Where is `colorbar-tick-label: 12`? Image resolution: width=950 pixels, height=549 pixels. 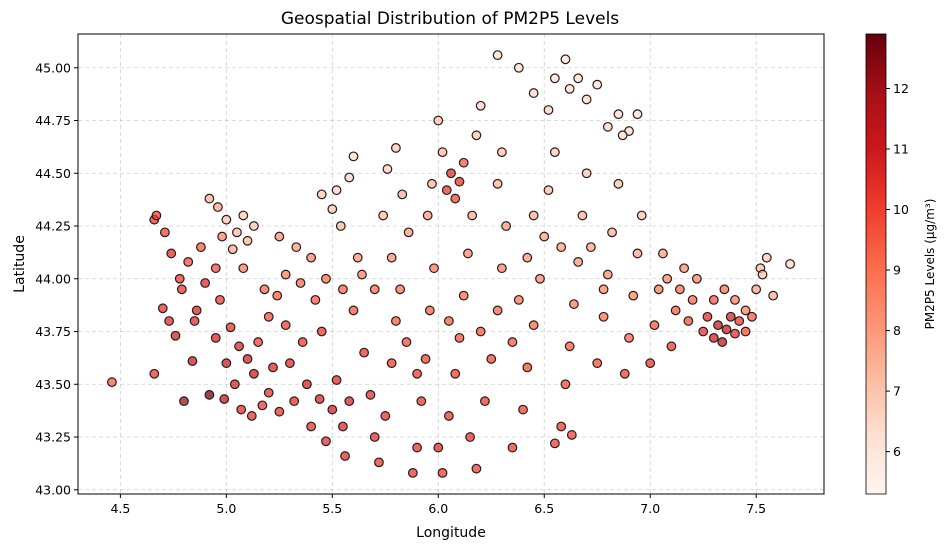 colorbar-tick-label: 12 is located at coordinates (901, 88).